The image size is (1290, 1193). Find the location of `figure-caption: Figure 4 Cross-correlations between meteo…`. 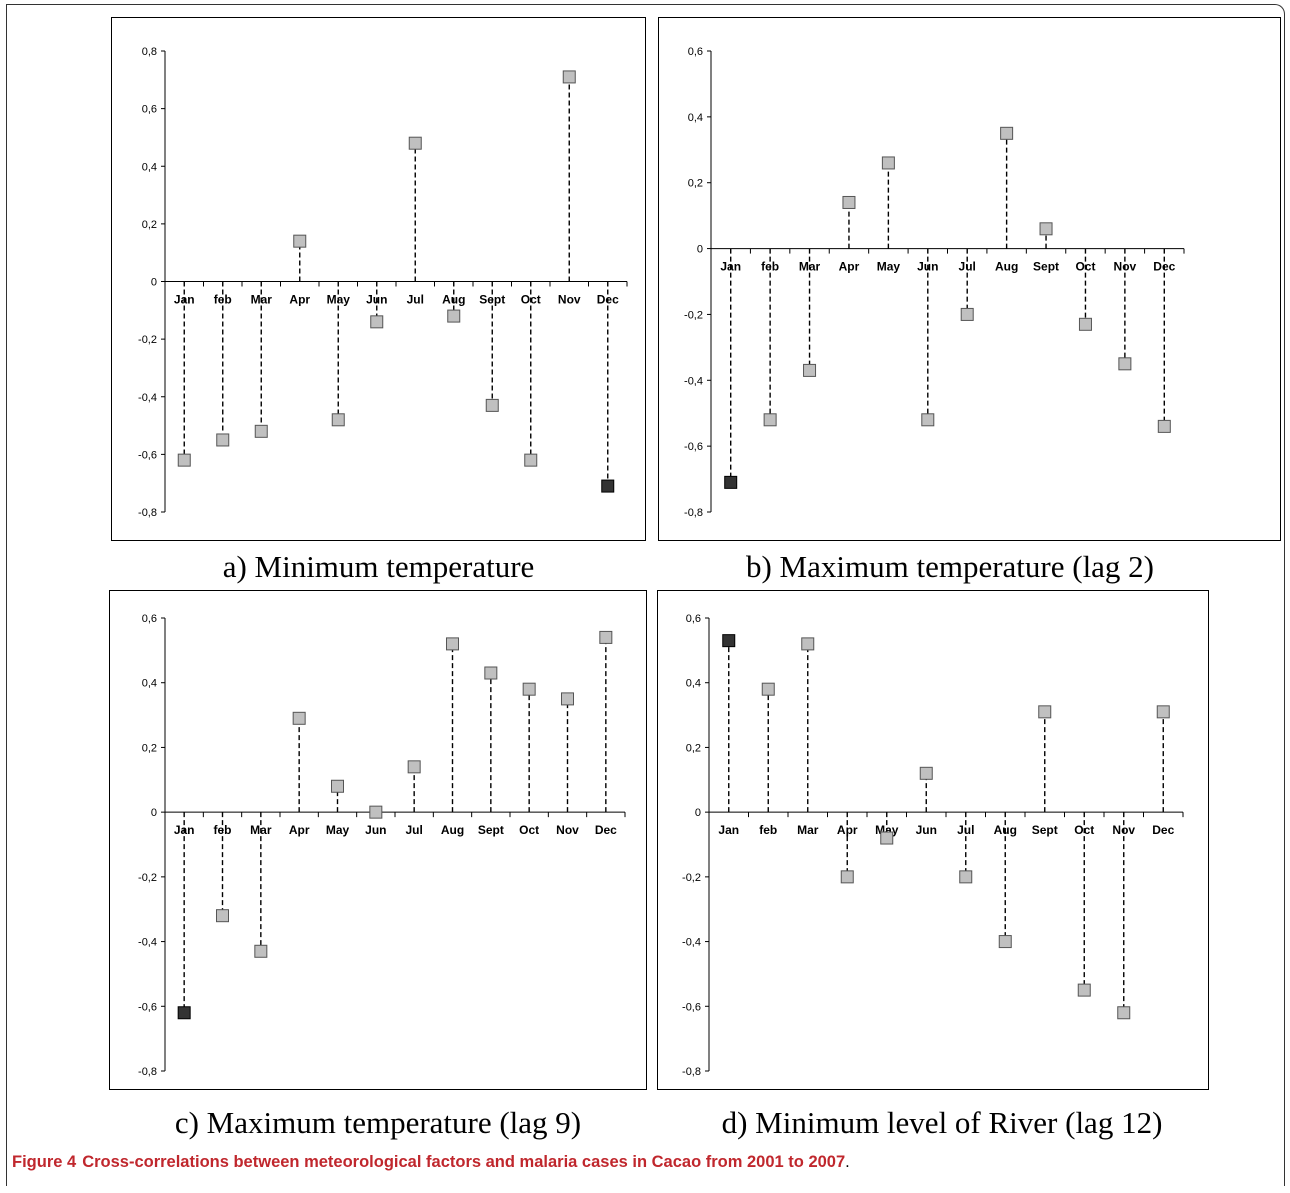

figure-caption: Figure 4 Cross-correlations between meteo… is located at coordinates (431, 1162).